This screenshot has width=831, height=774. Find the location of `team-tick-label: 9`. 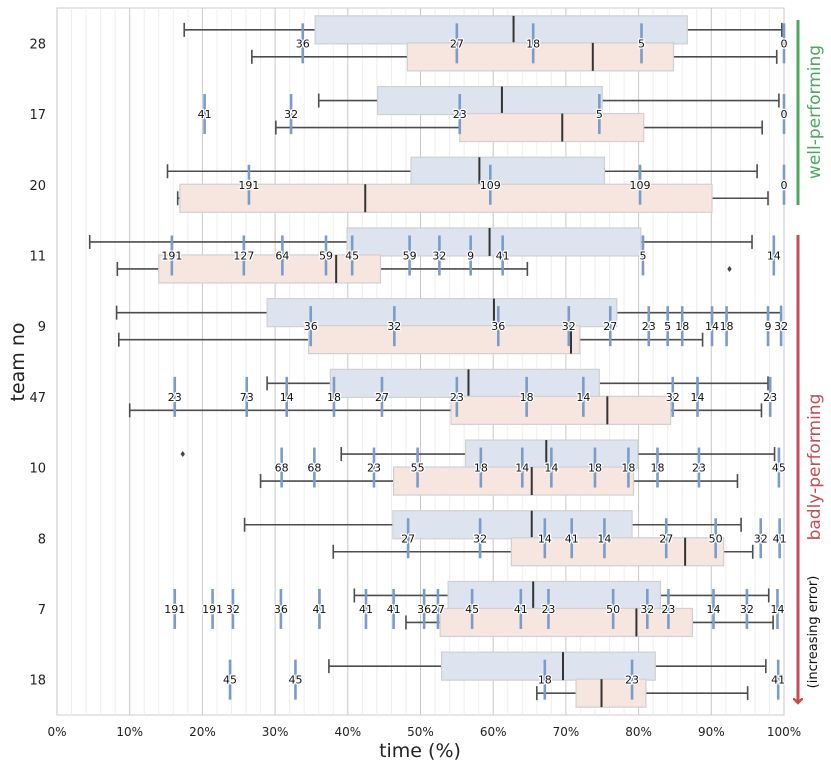

team-tick-label: 9 is located at coordinates (42, 327).